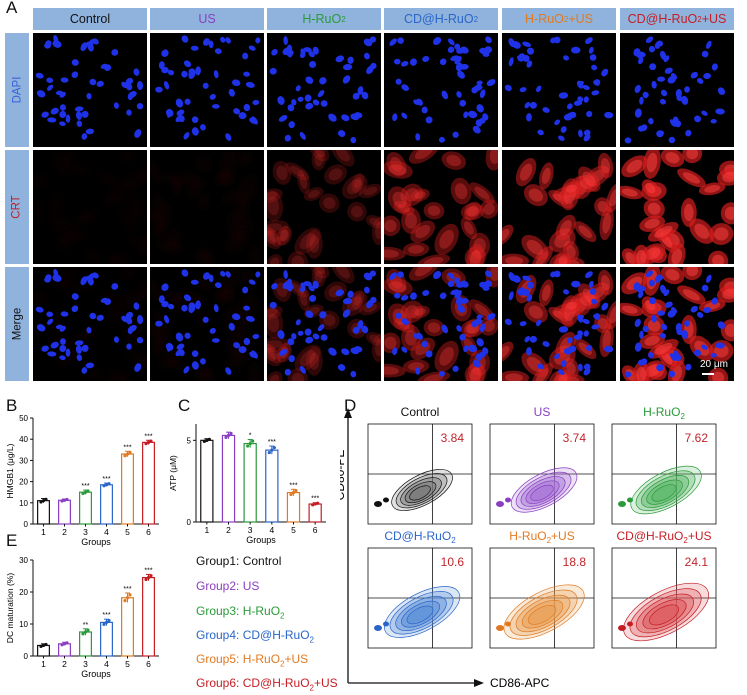 This screenshot has width=747, height=695. What do you see at coordinates (420, 589) in the screenshot?
I see `flow-plot: CD@H-RuO2 10.6` at bounding box center [420, 589].